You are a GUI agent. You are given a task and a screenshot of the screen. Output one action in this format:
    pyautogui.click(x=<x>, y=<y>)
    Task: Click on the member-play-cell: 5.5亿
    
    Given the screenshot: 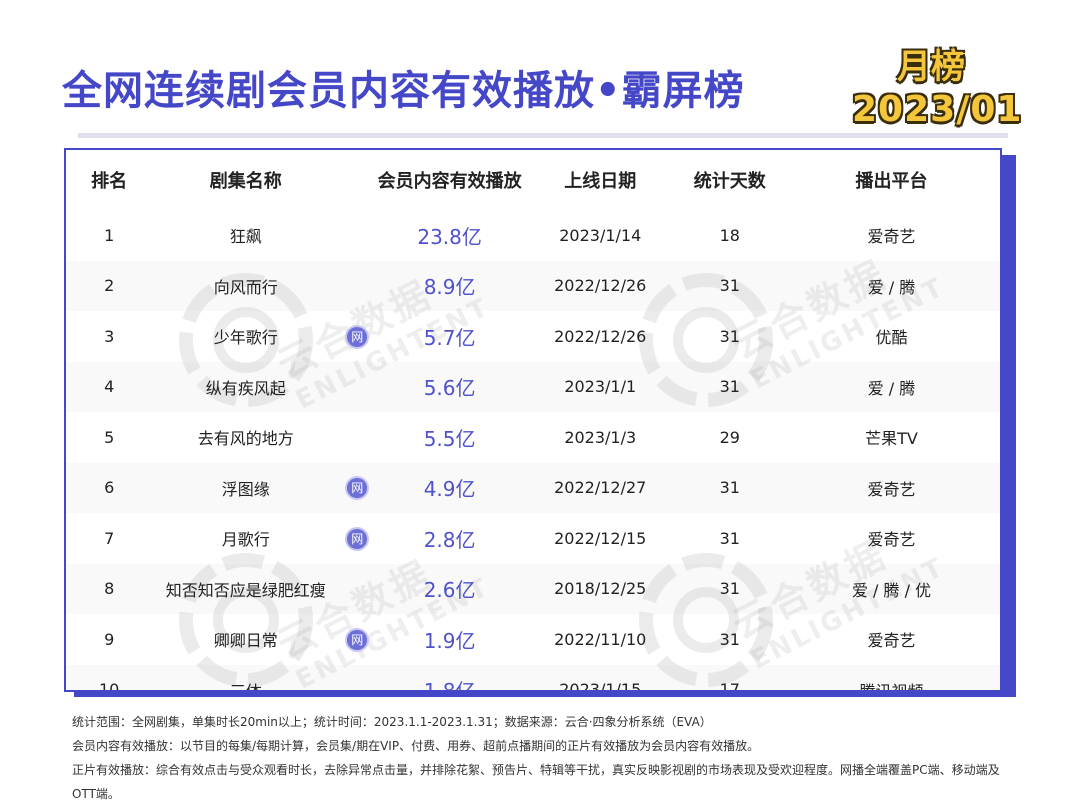 What is the action you would take?
    pyautogui.click(x=449, y=438)
    